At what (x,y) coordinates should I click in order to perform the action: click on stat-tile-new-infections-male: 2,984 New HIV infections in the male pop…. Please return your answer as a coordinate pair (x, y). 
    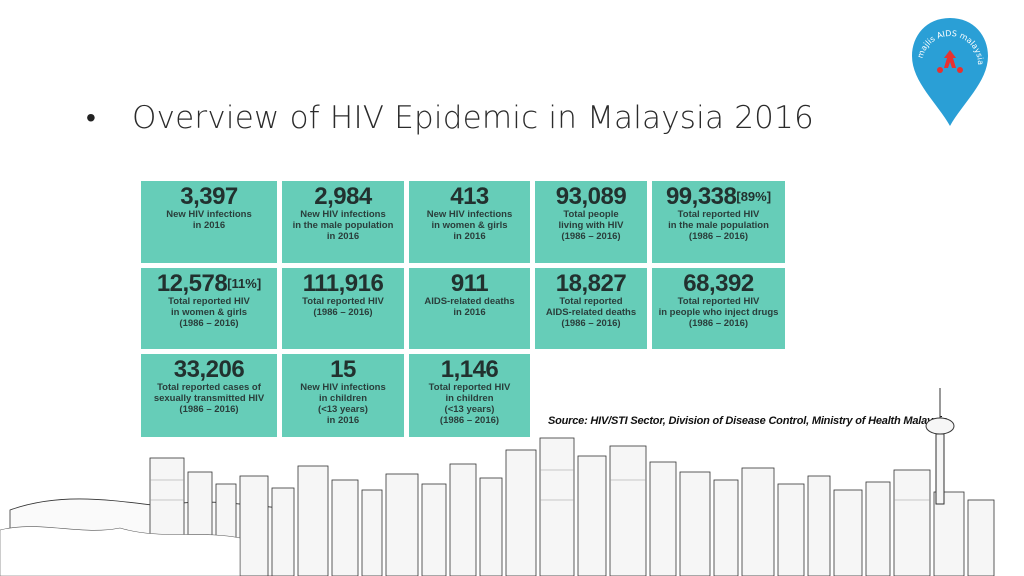
    Looking at the image, I should click on (343, 222).